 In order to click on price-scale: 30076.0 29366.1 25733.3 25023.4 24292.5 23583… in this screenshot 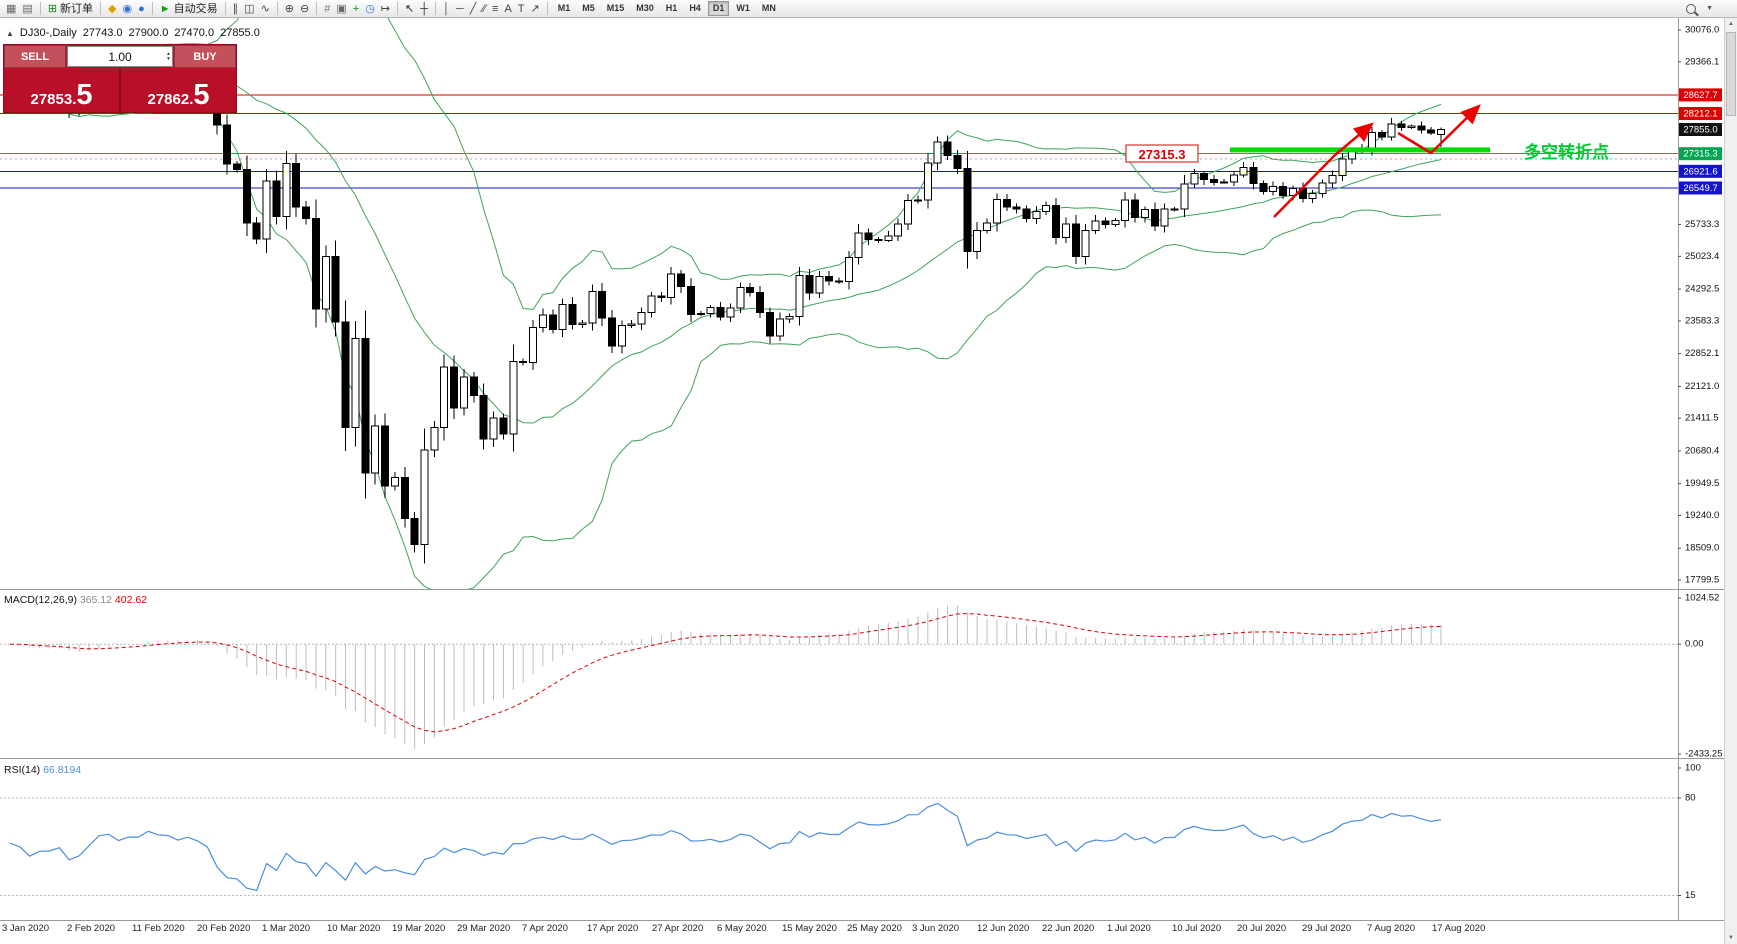, I will do `click(1700, 305)`.